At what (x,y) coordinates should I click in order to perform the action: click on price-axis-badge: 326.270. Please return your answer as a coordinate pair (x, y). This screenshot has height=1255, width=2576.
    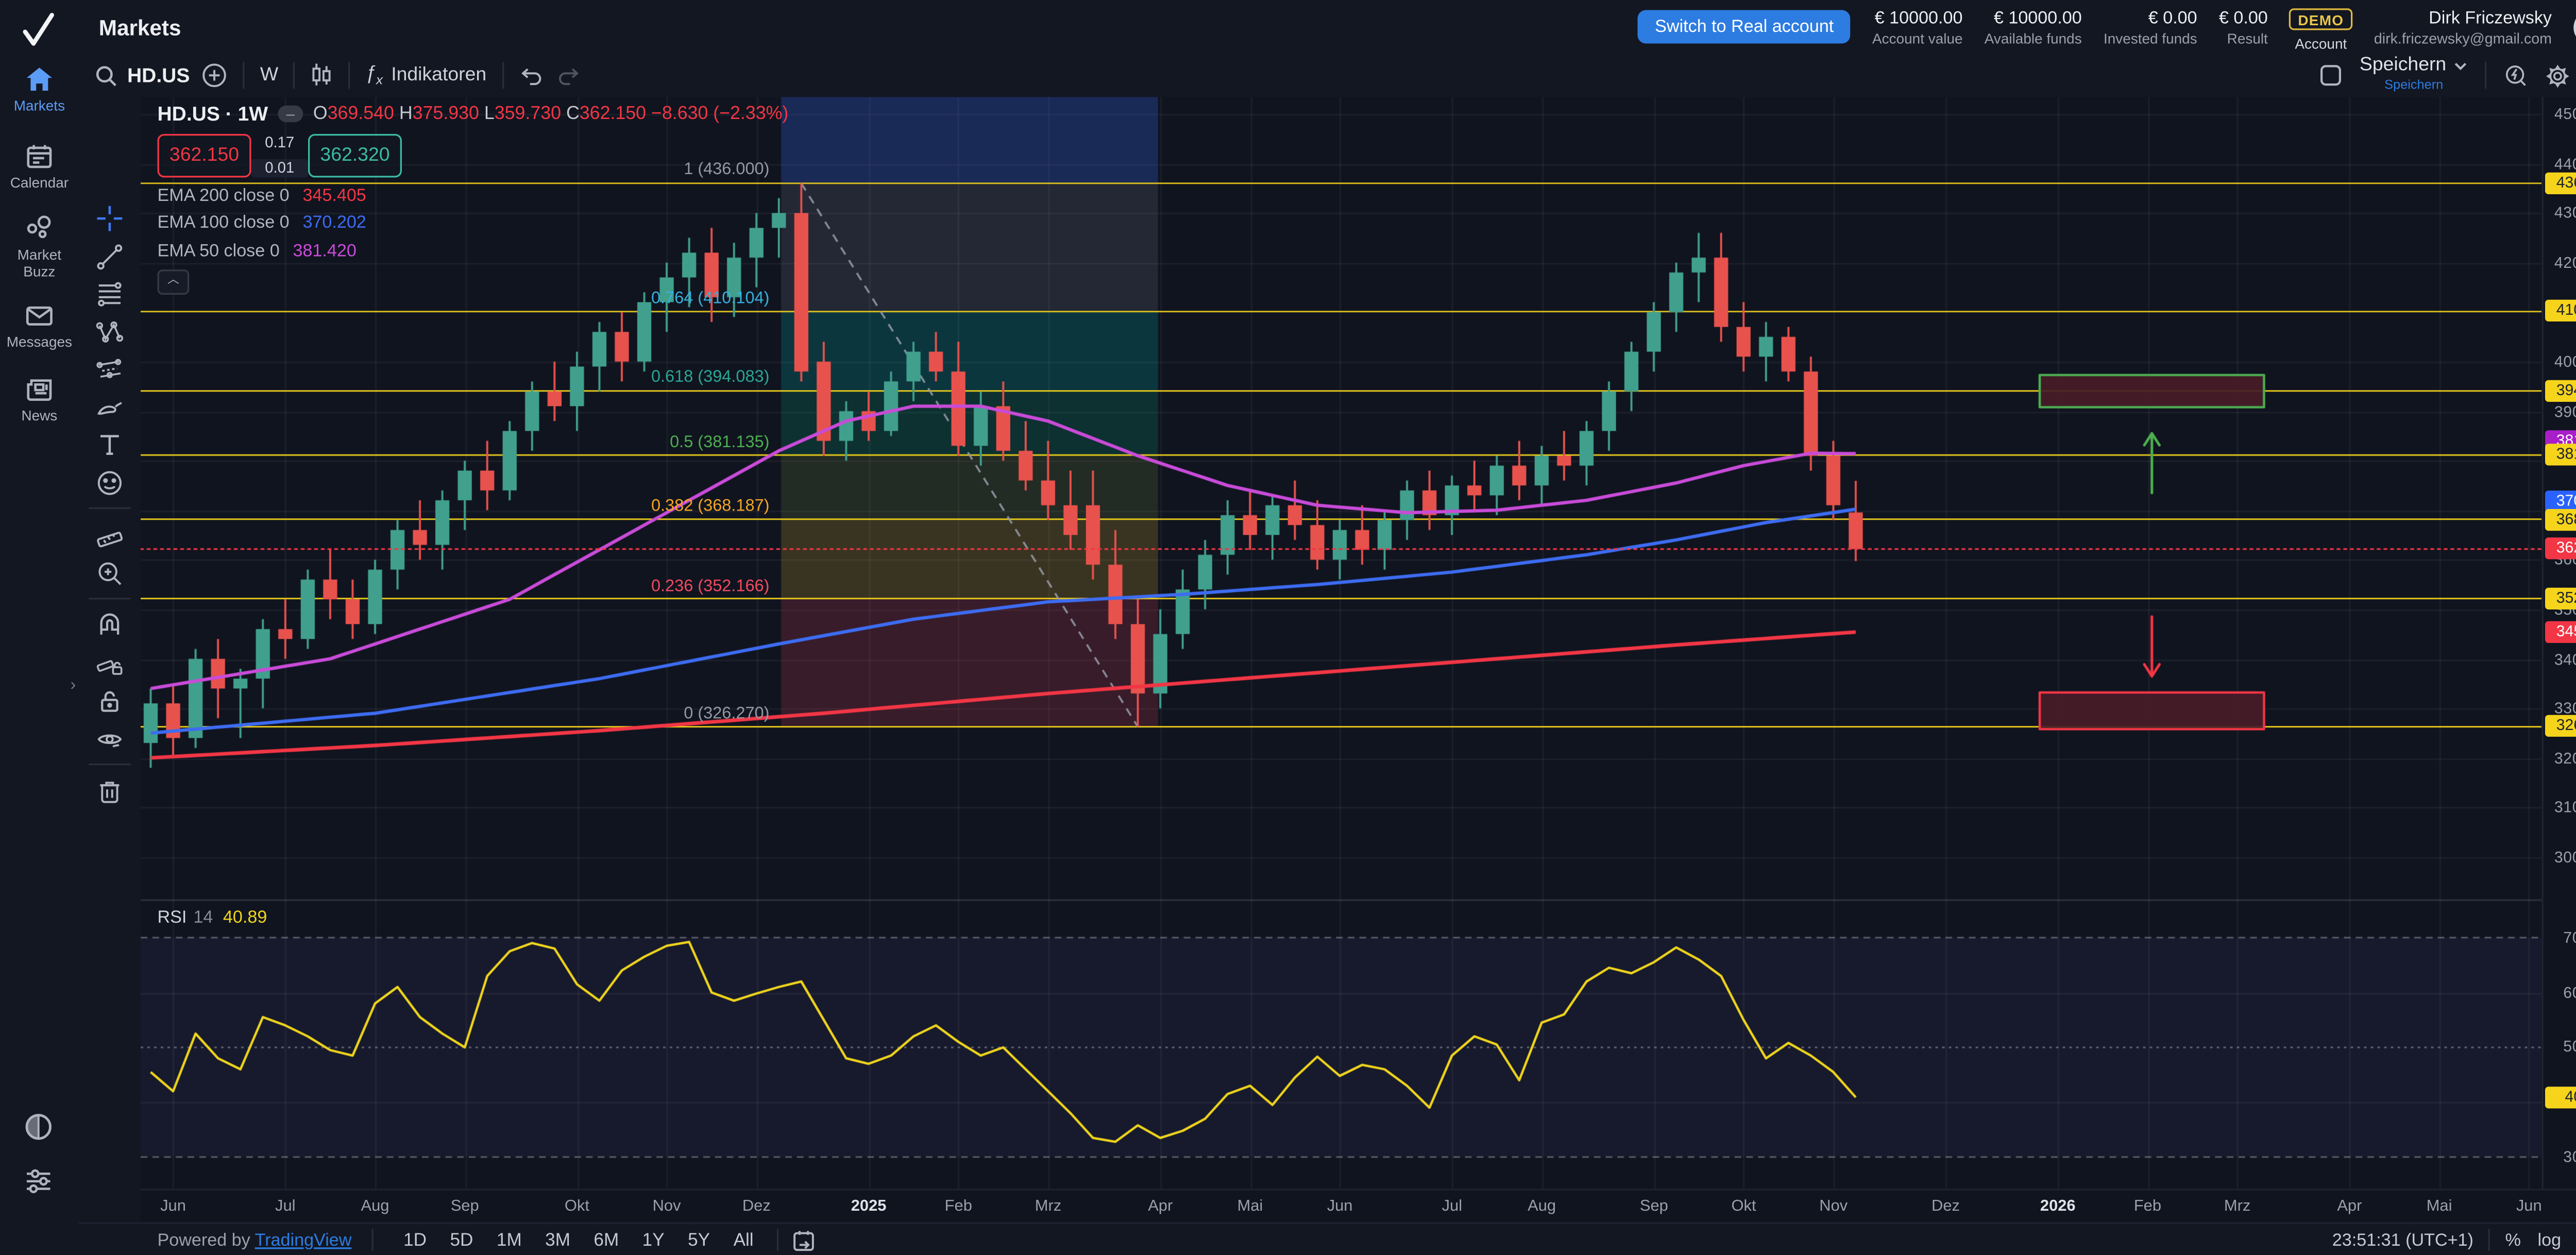
    Looking at the image, I should click on (2560, 726).